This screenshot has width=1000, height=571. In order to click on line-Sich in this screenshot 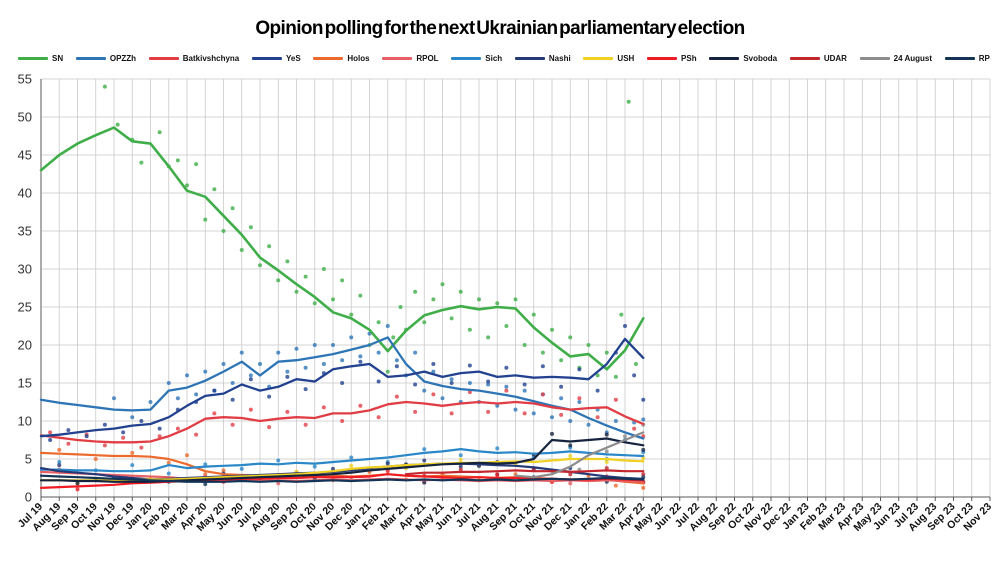, I will do `click(342, 460)`.